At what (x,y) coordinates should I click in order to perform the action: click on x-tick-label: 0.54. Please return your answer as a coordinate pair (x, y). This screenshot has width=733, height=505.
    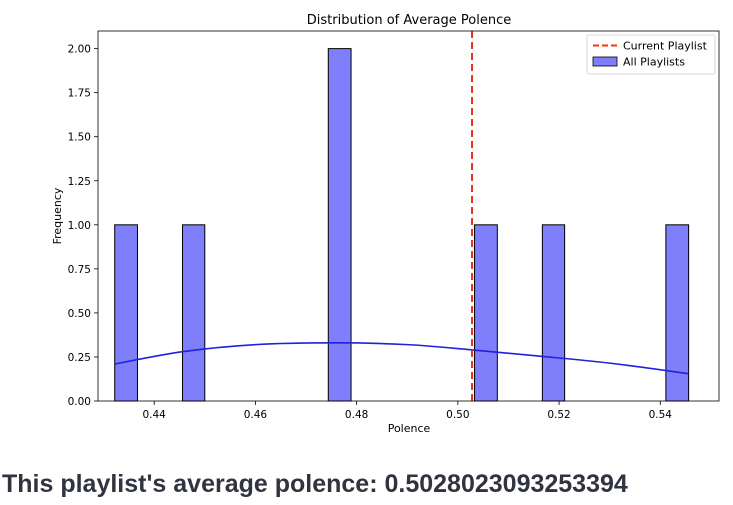
    Looking at the image, I should click on (661, 415).